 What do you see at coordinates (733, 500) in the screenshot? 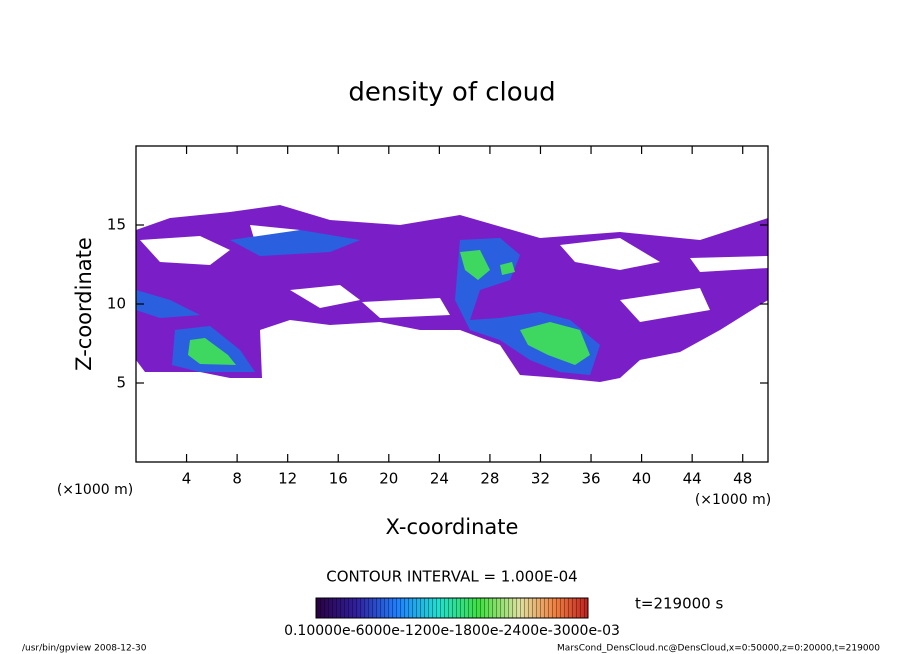
I see `x-unit: (×1000 m)` at bounding box center [733, 500].